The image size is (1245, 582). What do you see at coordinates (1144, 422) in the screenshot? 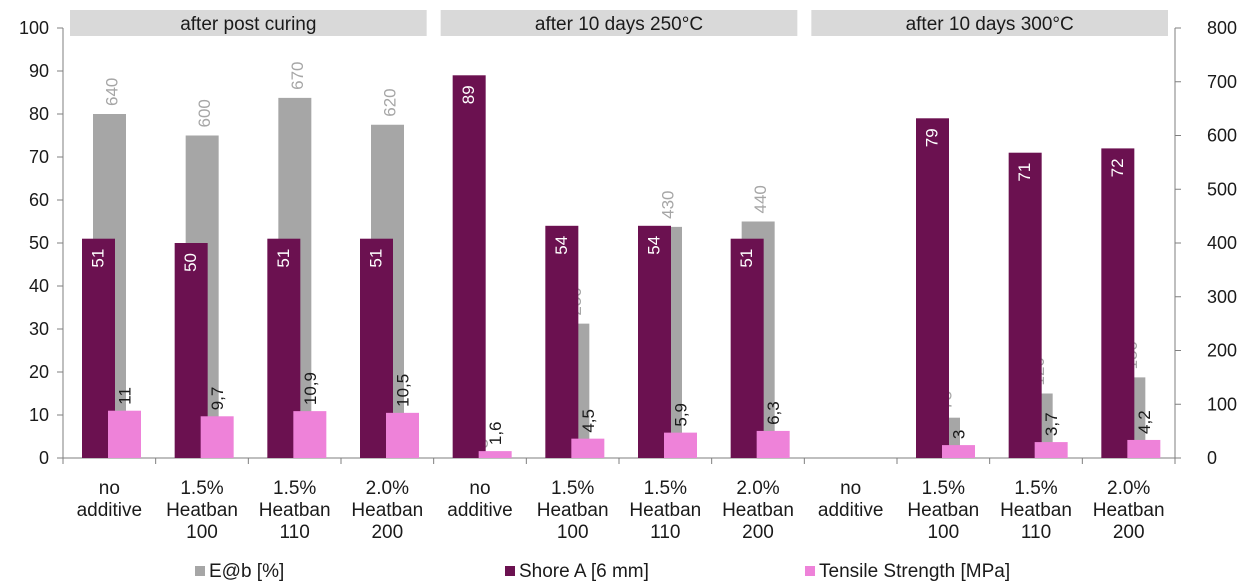
I see `data-label-tensile: 4,2` at bounding box center [1144, 422].